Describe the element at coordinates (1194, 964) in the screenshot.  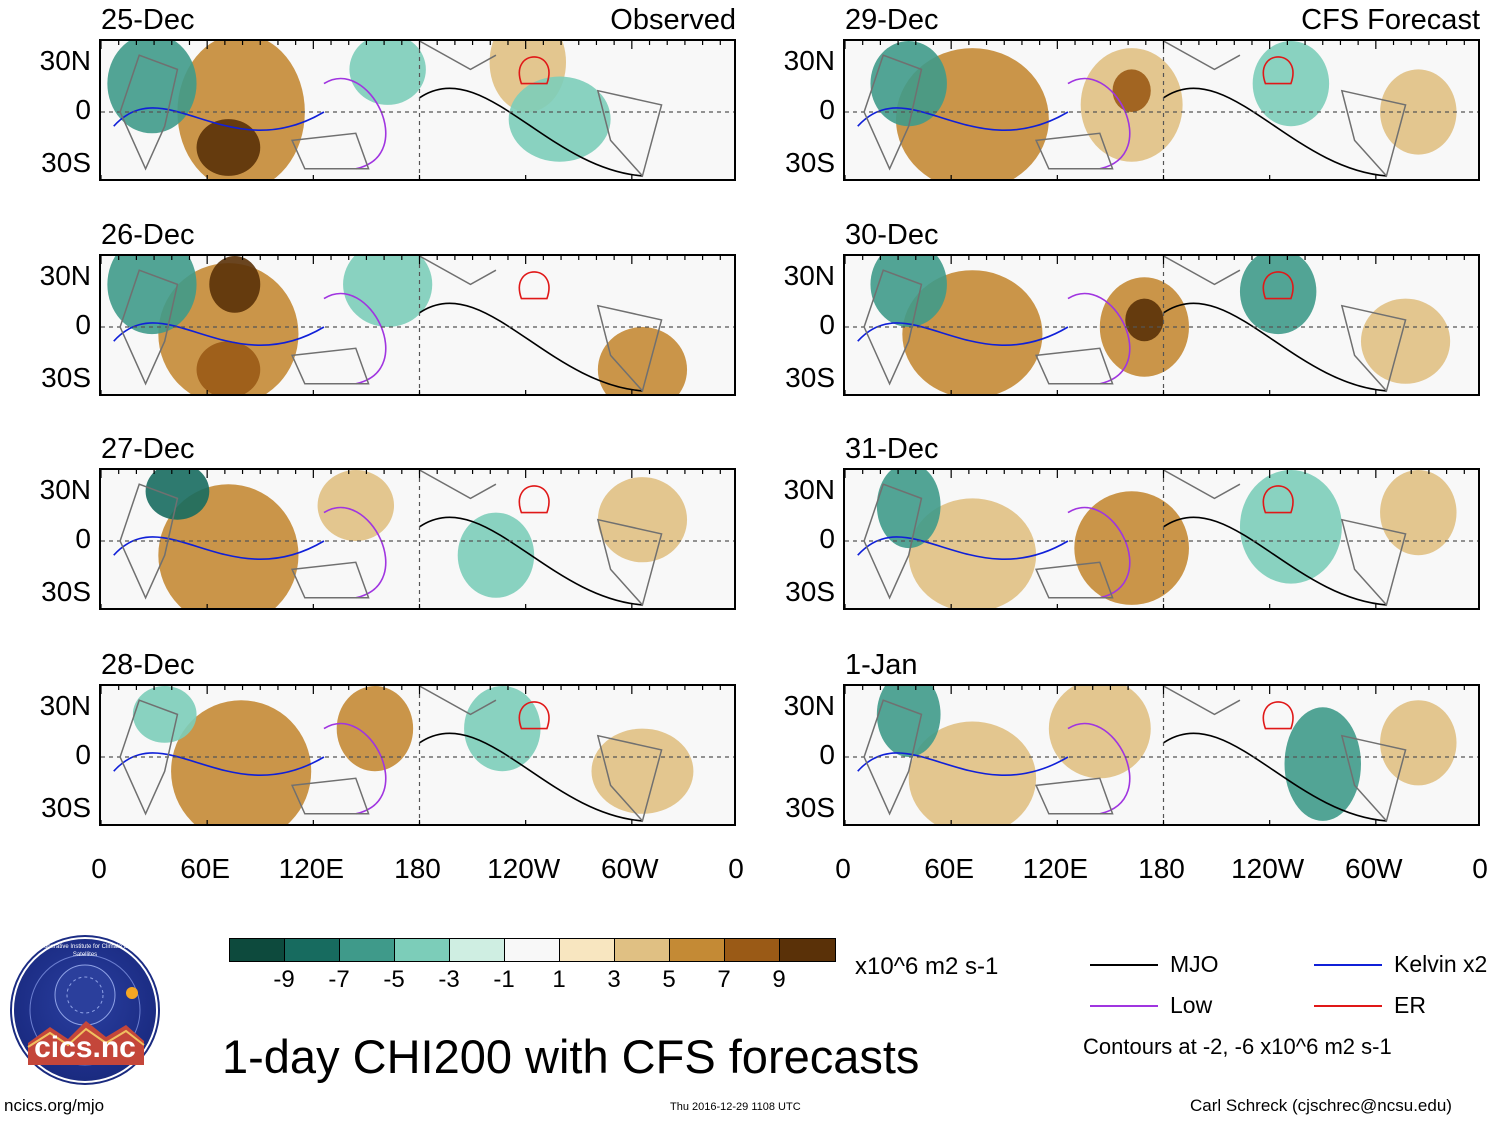
I see `legend-label: MJO` at that location.